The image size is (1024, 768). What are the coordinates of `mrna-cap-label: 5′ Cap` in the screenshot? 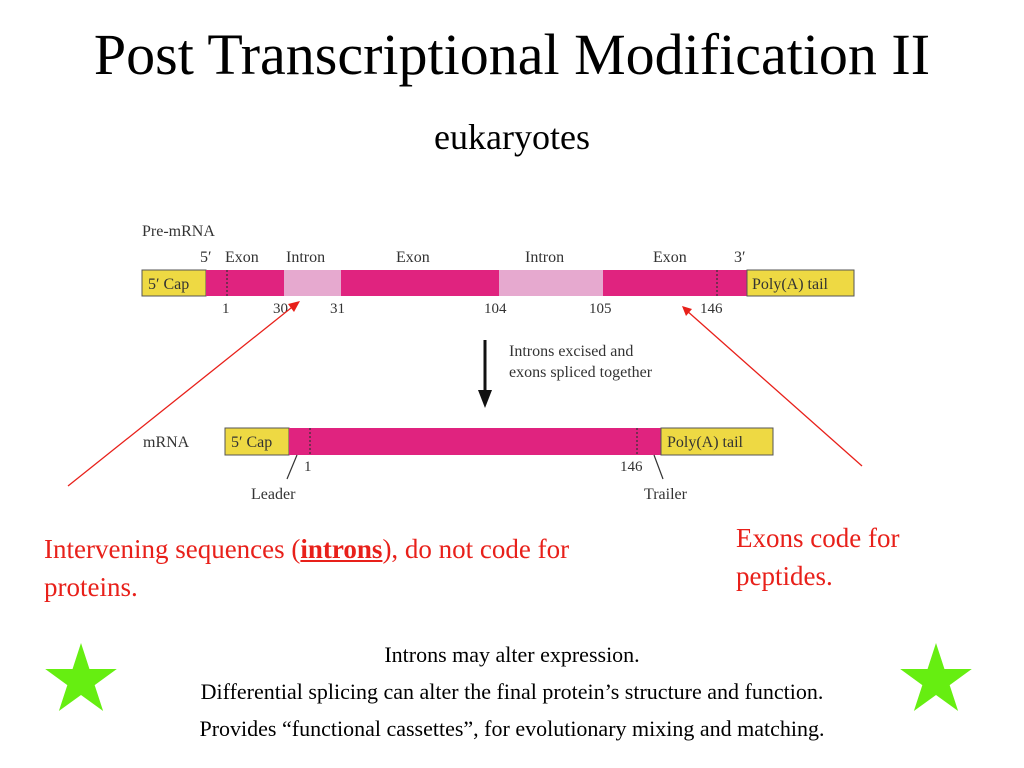 It's located at (251, 442).